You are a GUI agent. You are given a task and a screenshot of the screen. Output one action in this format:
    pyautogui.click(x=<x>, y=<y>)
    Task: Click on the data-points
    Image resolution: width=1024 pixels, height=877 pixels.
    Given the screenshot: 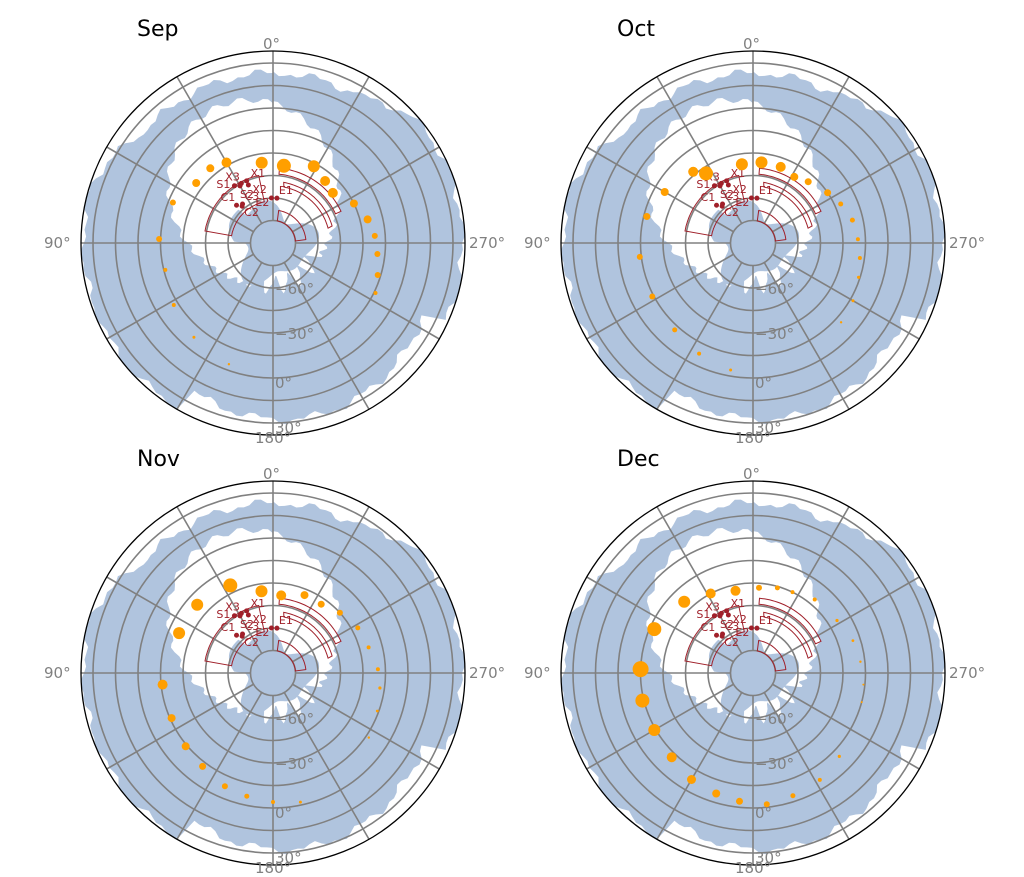 What is the action you would take?
    pyautogui.click(x=269, y=691)
    